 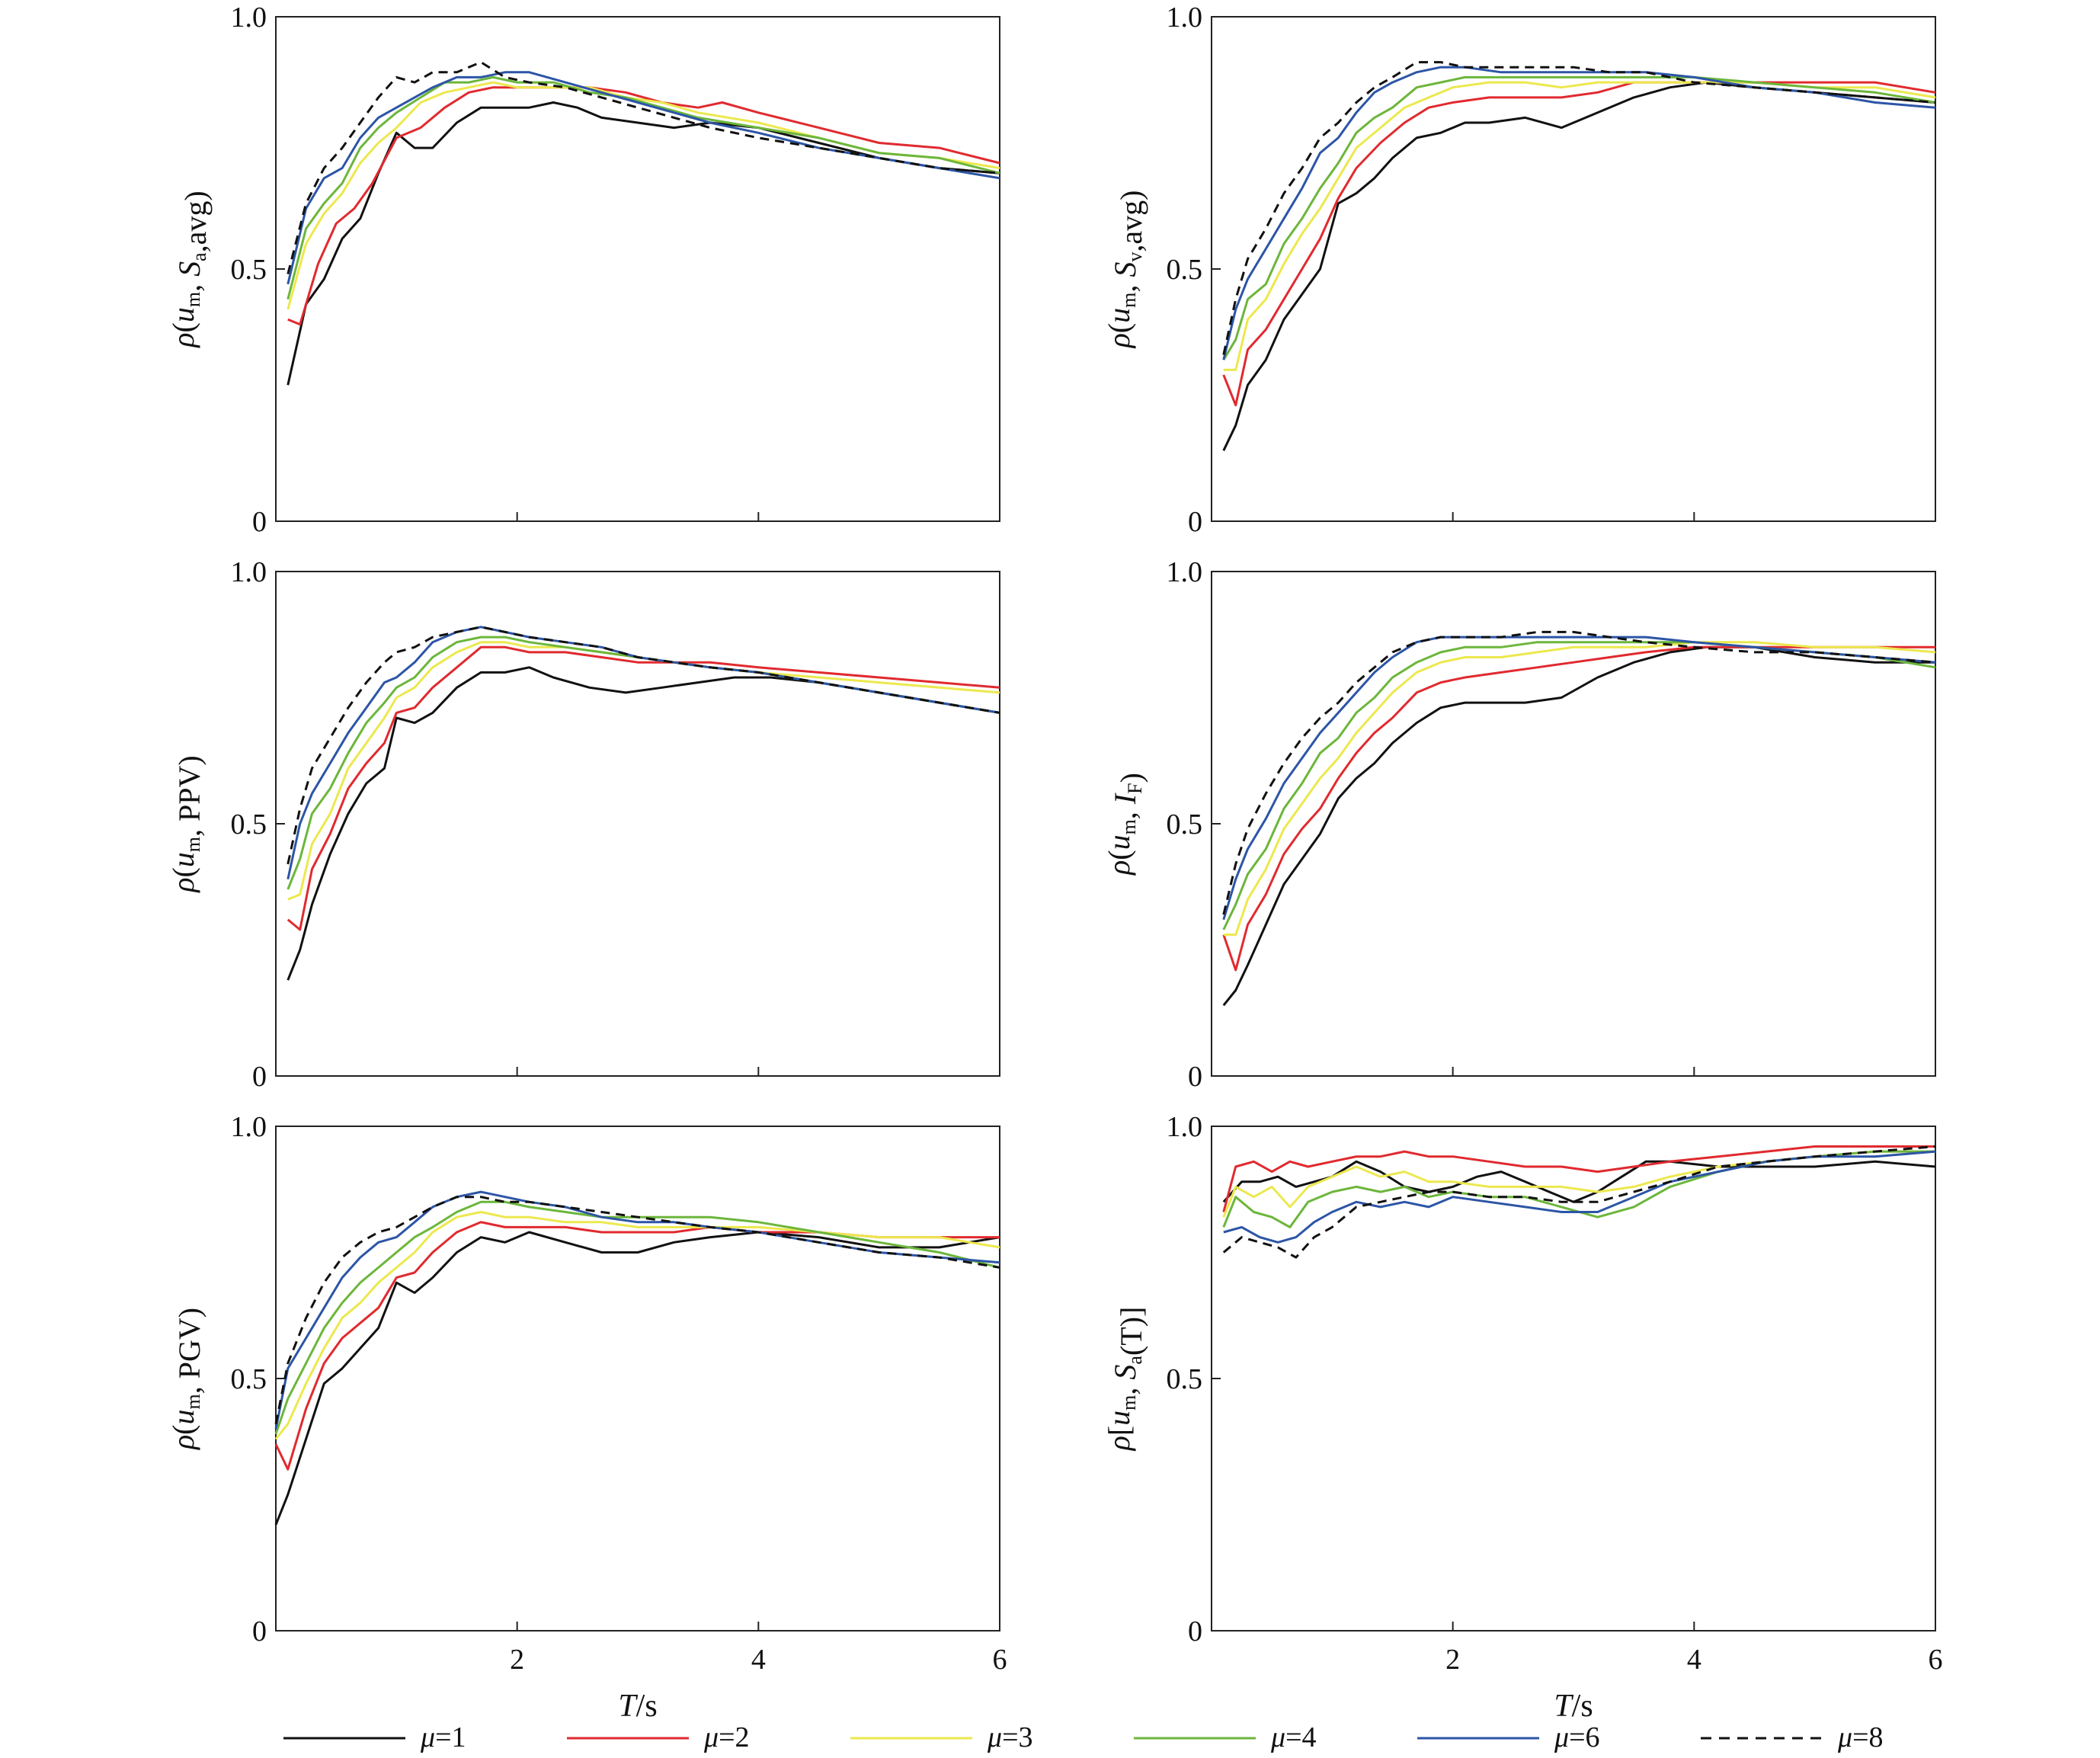 I want to click on legend-label-mu8: μ=8, so click(x=1861, y=1737).